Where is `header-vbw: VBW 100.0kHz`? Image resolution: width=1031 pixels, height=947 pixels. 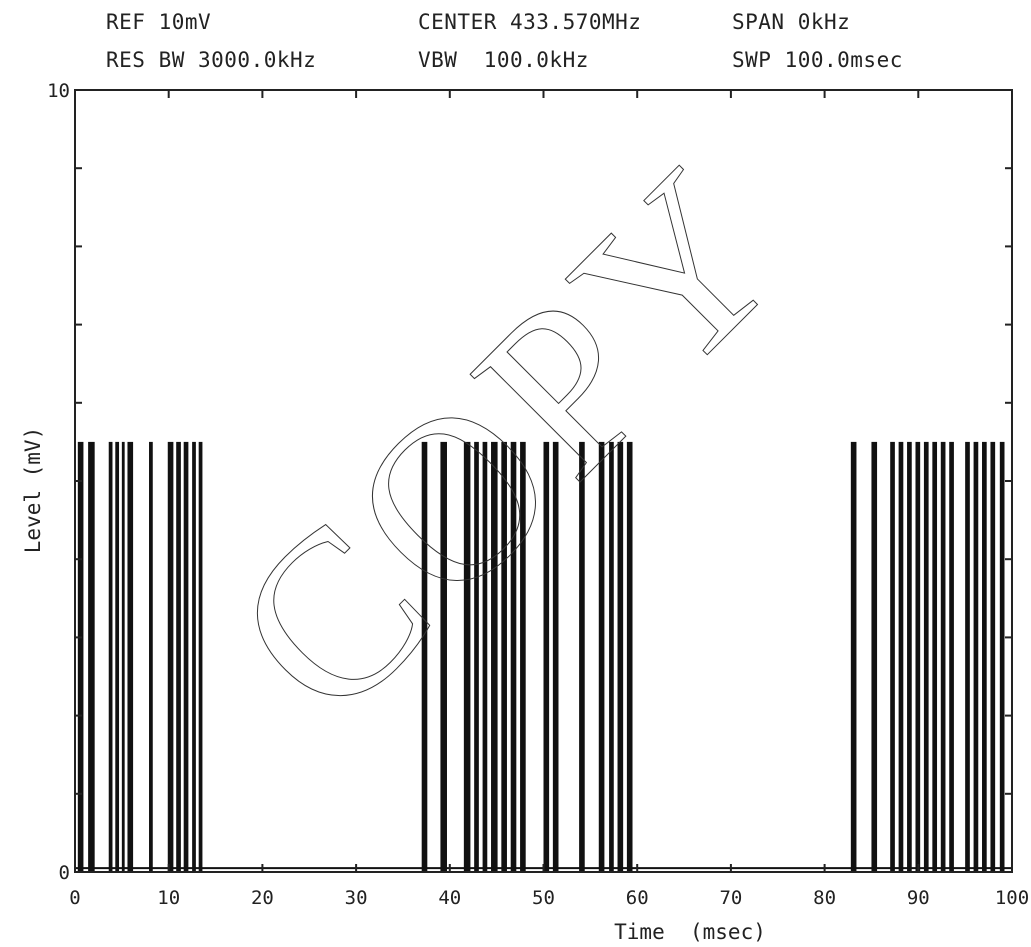
header-vbw: VBW 100.0kHz is located at coordinates (503, 60).